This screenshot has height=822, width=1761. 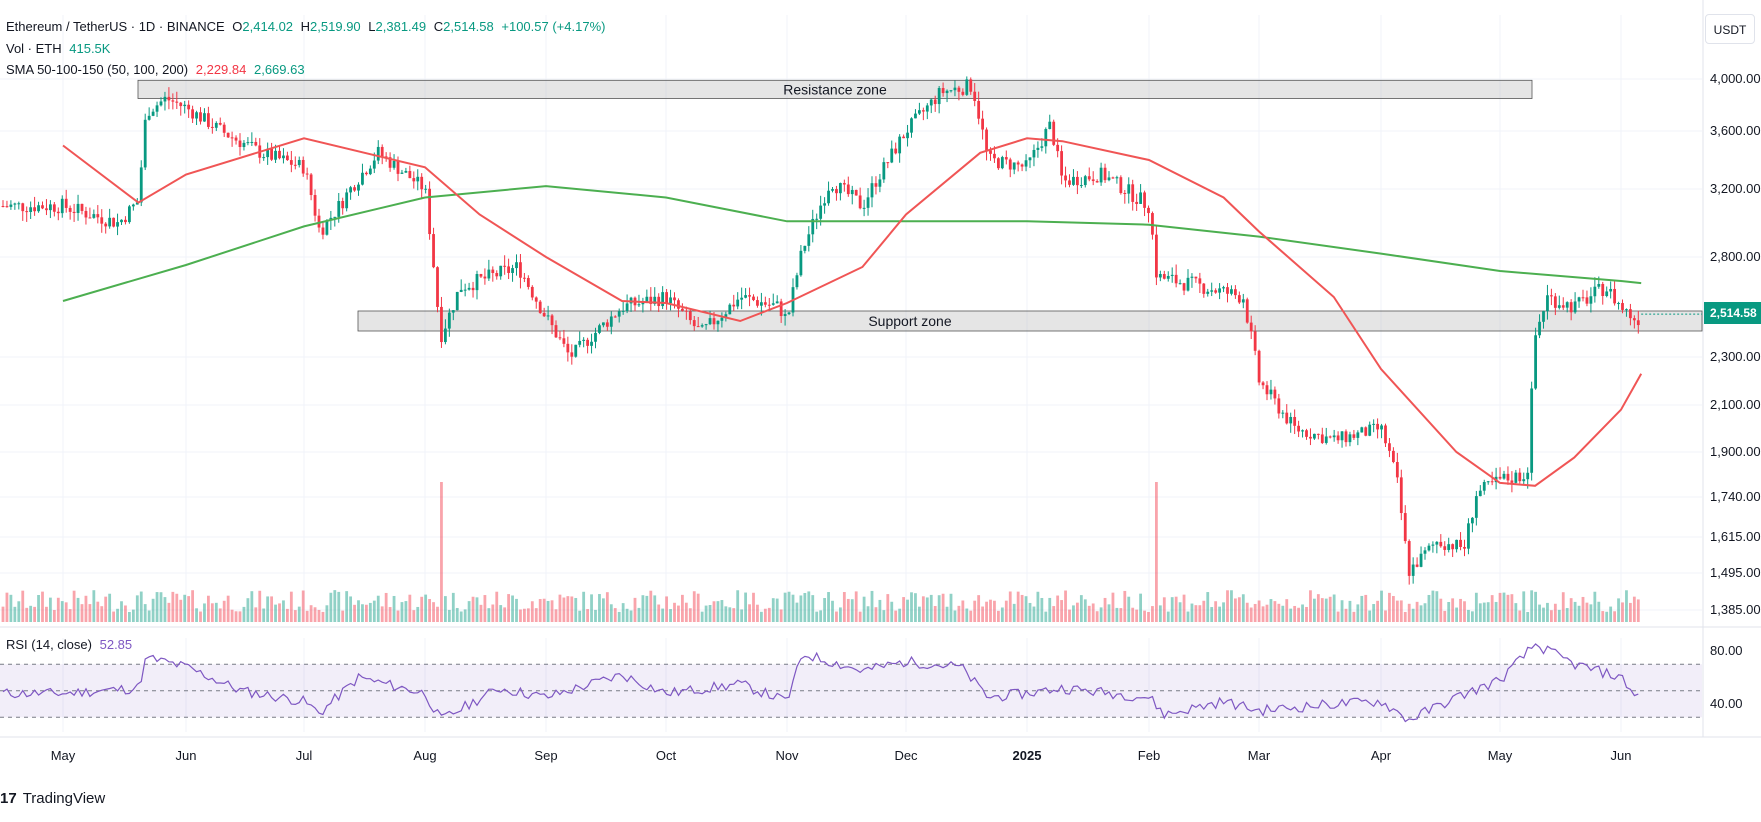 I want to click on tradingview-logo: 17 TradingView, so click(x=52, y=798).